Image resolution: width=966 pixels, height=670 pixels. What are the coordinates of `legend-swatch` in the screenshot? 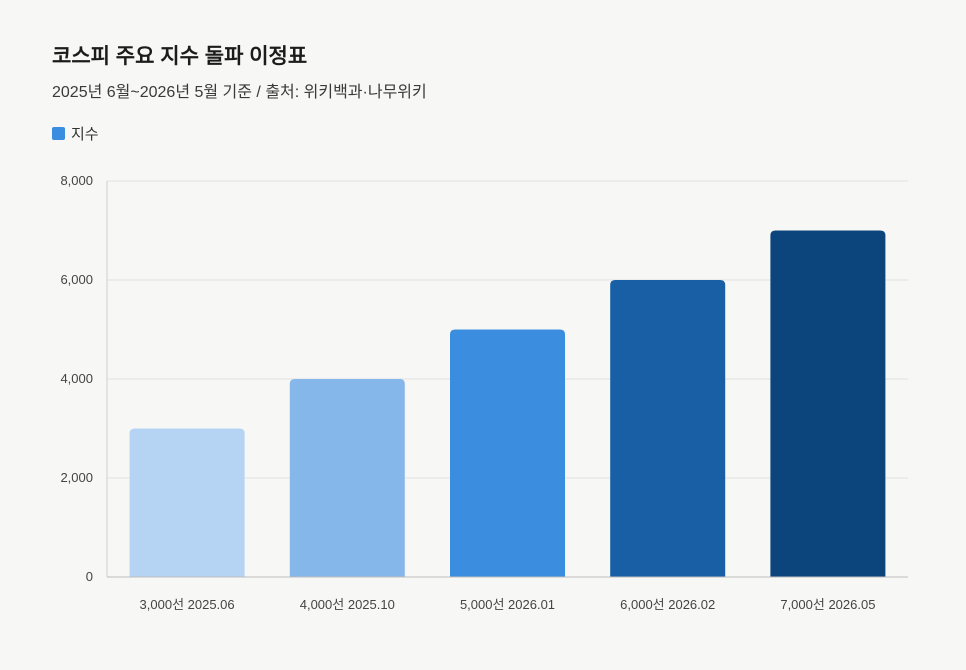 It's located at (58, 133).